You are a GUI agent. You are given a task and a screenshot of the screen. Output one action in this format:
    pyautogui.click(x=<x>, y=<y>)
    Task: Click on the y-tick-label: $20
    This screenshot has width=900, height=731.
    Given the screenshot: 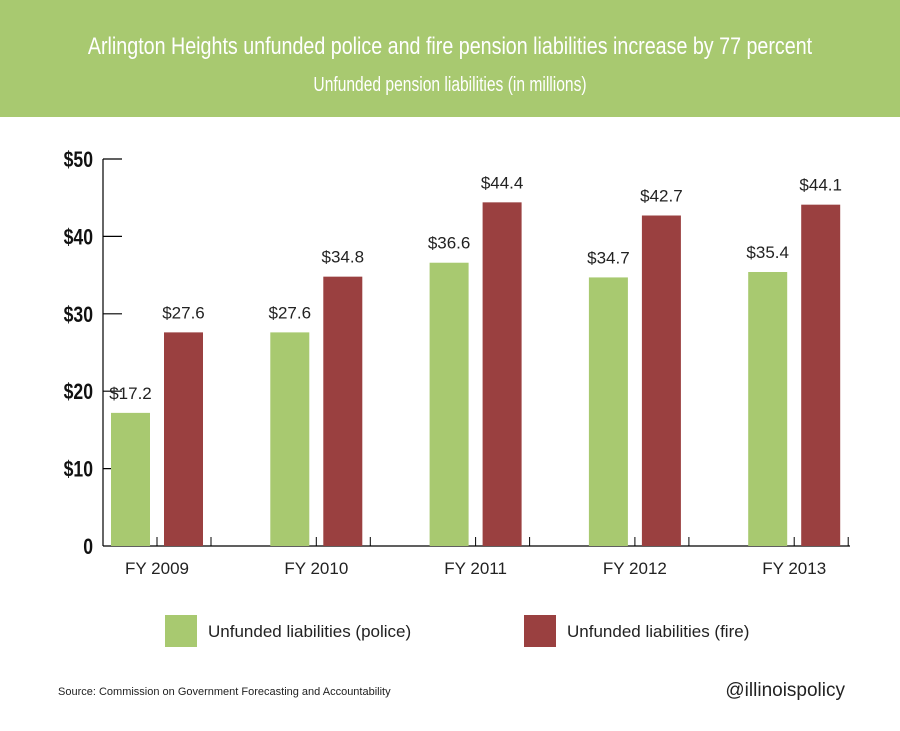 What is the action you would take?
    pyautogui.click(x=78, y=392)
    